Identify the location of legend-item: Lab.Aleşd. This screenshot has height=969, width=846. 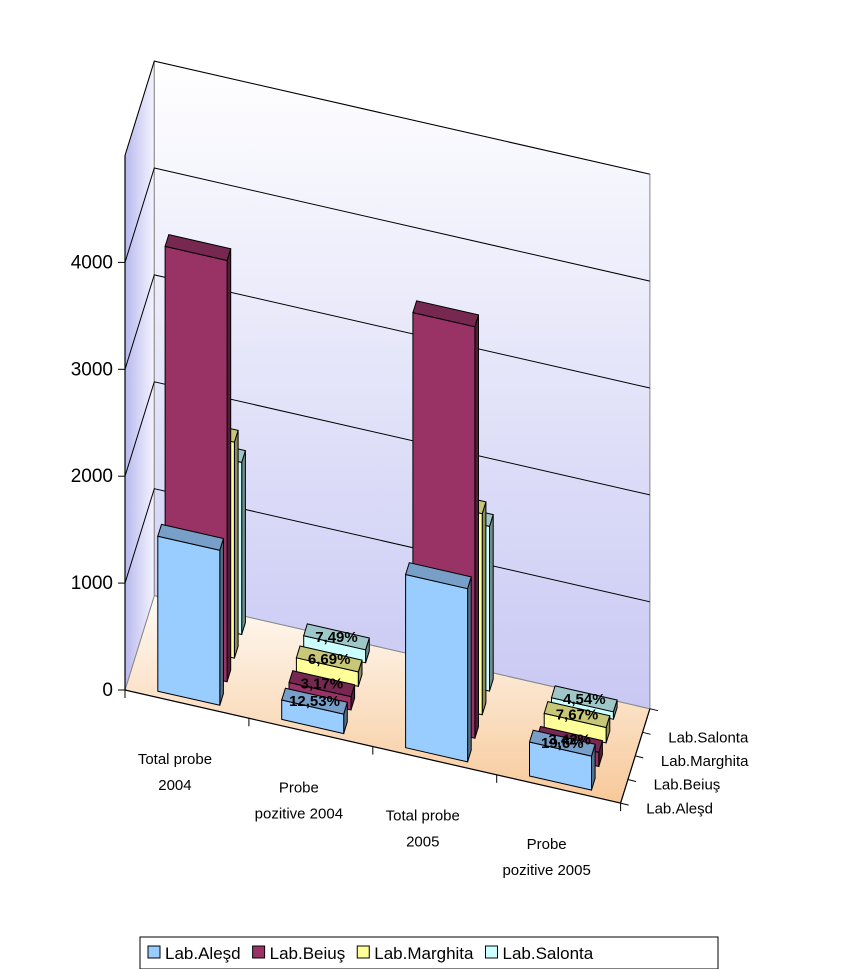
(194, 953).